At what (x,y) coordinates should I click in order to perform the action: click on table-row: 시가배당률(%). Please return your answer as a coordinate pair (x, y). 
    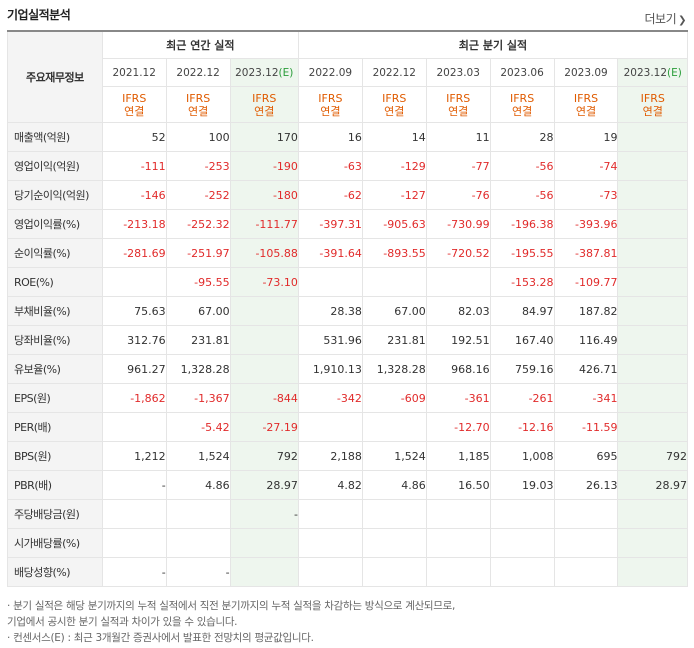
    Looking at the image, I should click on (347, 543).